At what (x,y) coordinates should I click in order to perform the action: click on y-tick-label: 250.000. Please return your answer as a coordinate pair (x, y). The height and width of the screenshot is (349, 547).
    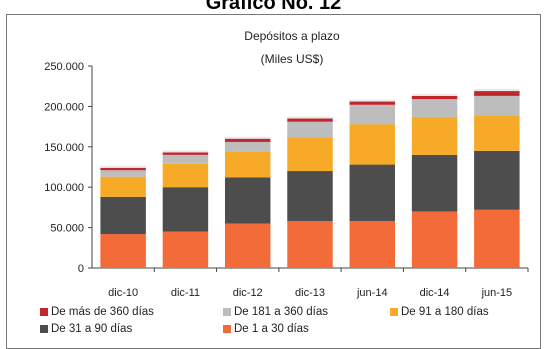
    Looking at the image, I should click on (64, 67).